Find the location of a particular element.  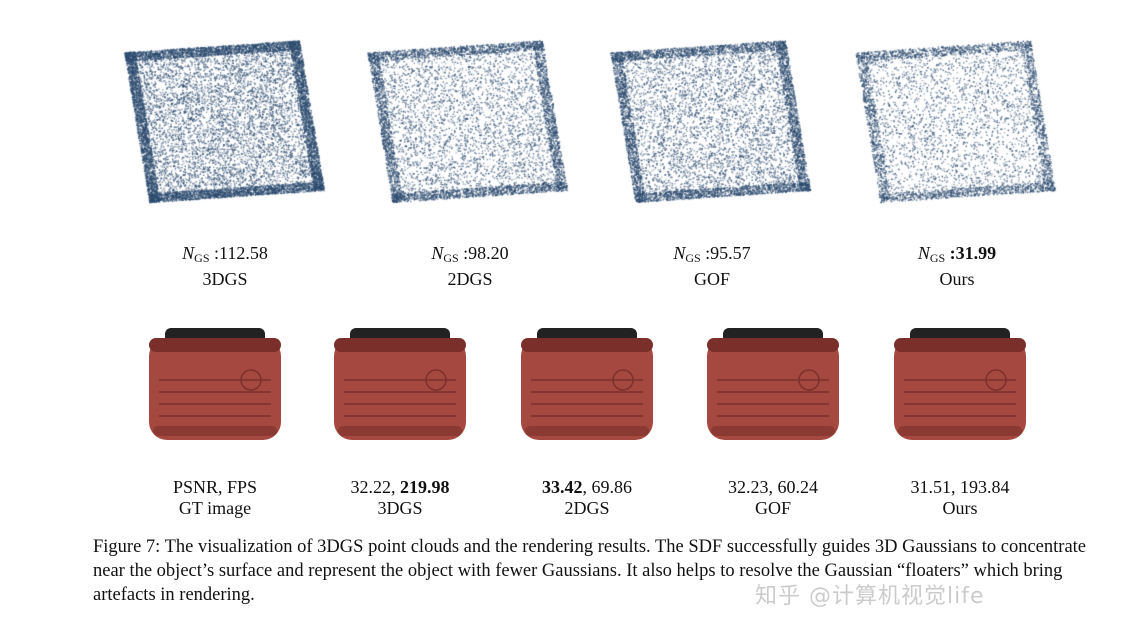

render-label: PSNR, FPS GT image is located at coordinates (215, 498).